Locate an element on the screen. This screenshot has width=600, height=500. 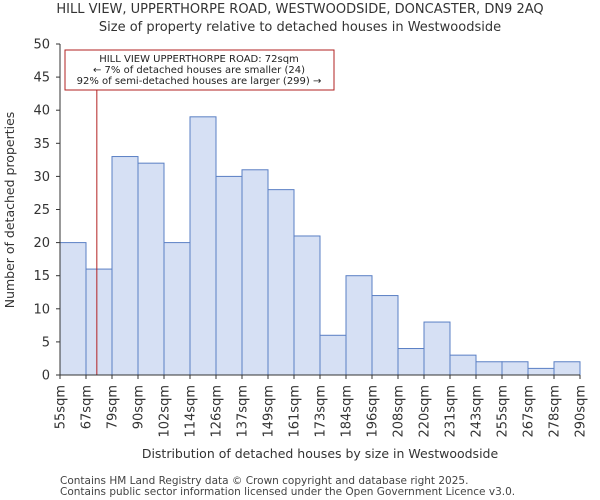
y-tick-label-30: 30 is located at coordinates (41, 177).